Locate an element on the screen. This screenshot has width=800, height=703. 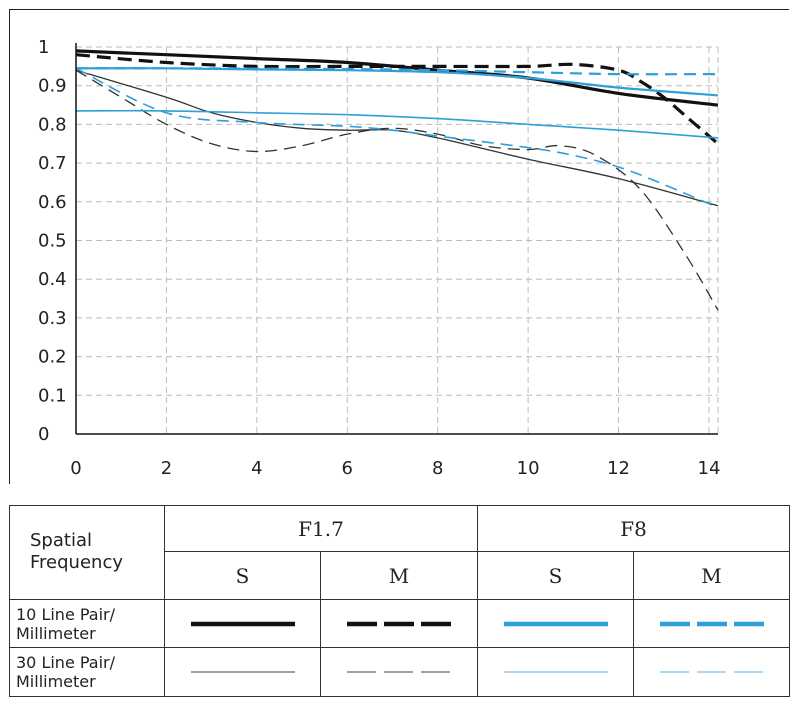
spatial-frequency-header: Spatial Frequency is located at coordinates (87, 552).